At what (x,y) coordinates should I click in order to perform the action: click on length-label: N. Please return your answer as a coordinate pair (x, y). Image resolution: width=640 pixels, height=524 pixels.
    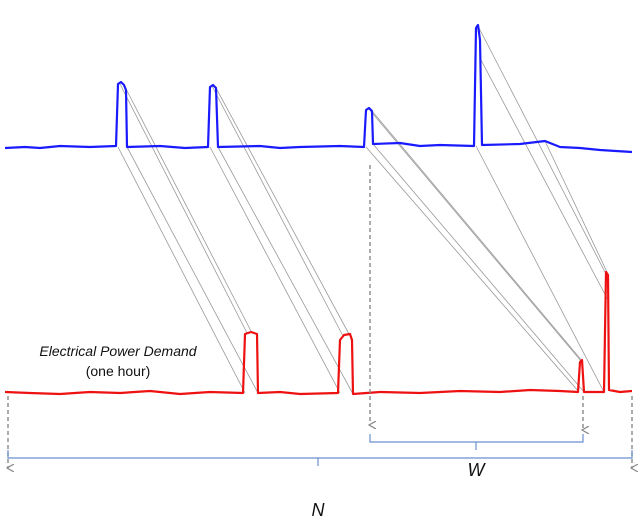
    Looking at the image, I should click on (319, 510).